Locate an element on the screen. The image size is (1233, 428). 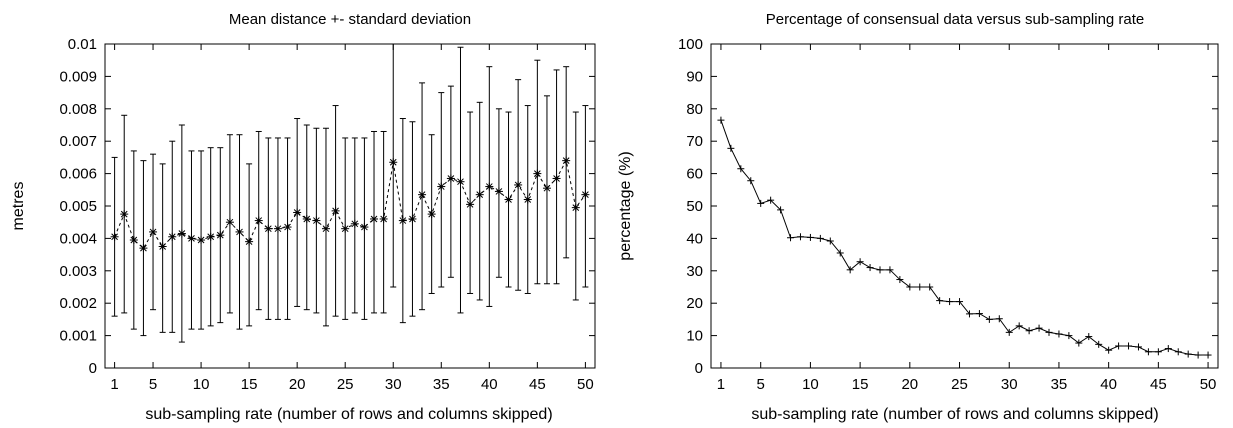
x-tick-label: 5 is located at coordinates (153, 384).